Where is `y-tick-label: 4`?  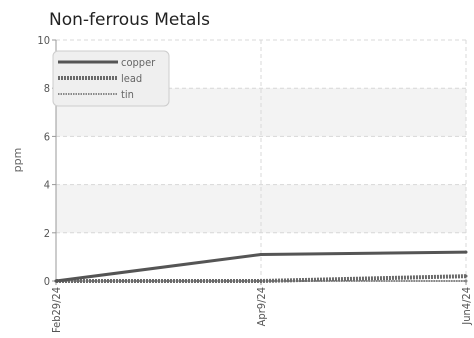
y-tick-label: 4 is located at coordinates (47, 185).